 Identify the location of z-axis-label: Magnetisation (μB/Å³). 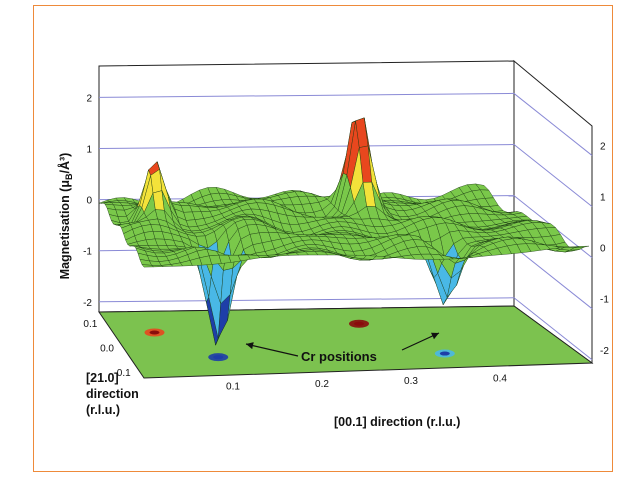
(65, 216).